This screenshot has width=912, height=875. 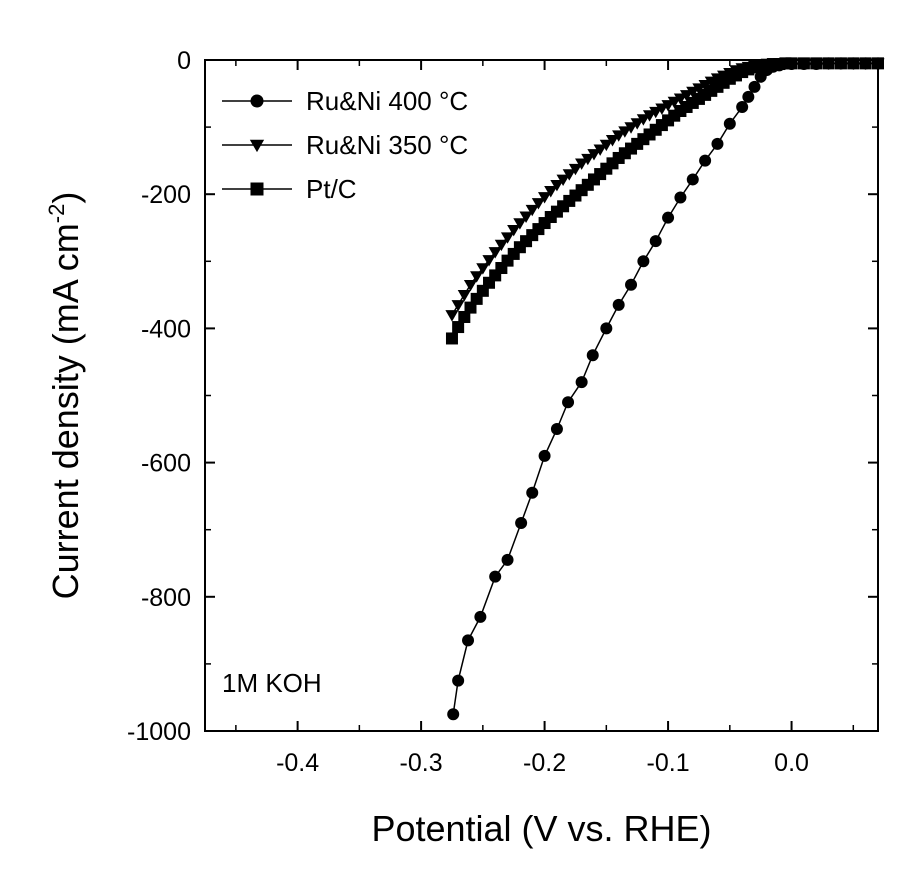 I want to click on legend-entry-2: Pt/C, so click(x=289, y=189).